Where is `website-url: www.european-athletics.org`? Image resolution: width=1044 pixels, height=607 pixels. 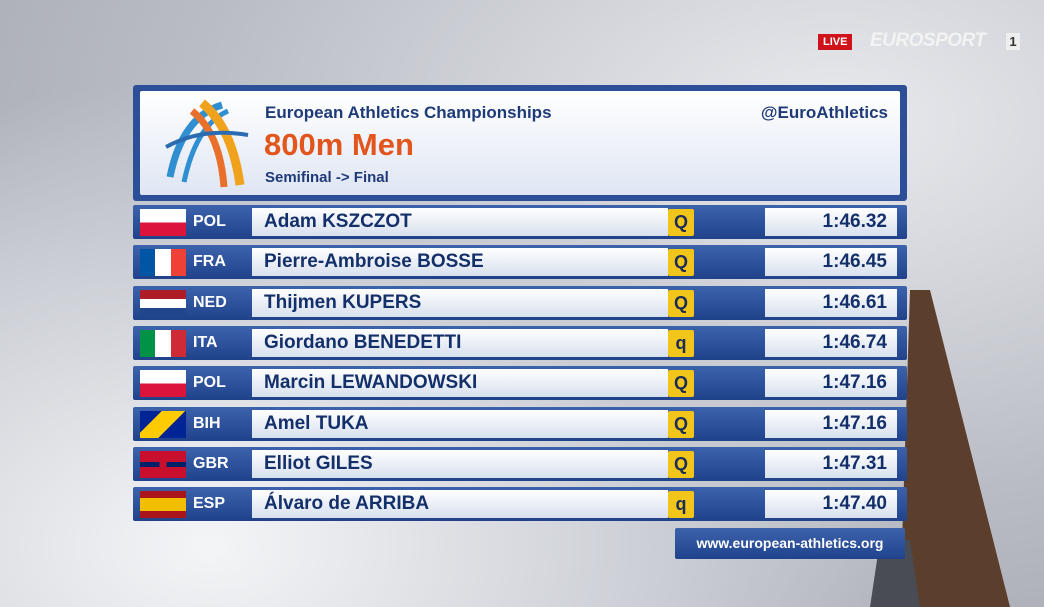 website-url: www.european-athletics.org is located at coordinates (790, 543).